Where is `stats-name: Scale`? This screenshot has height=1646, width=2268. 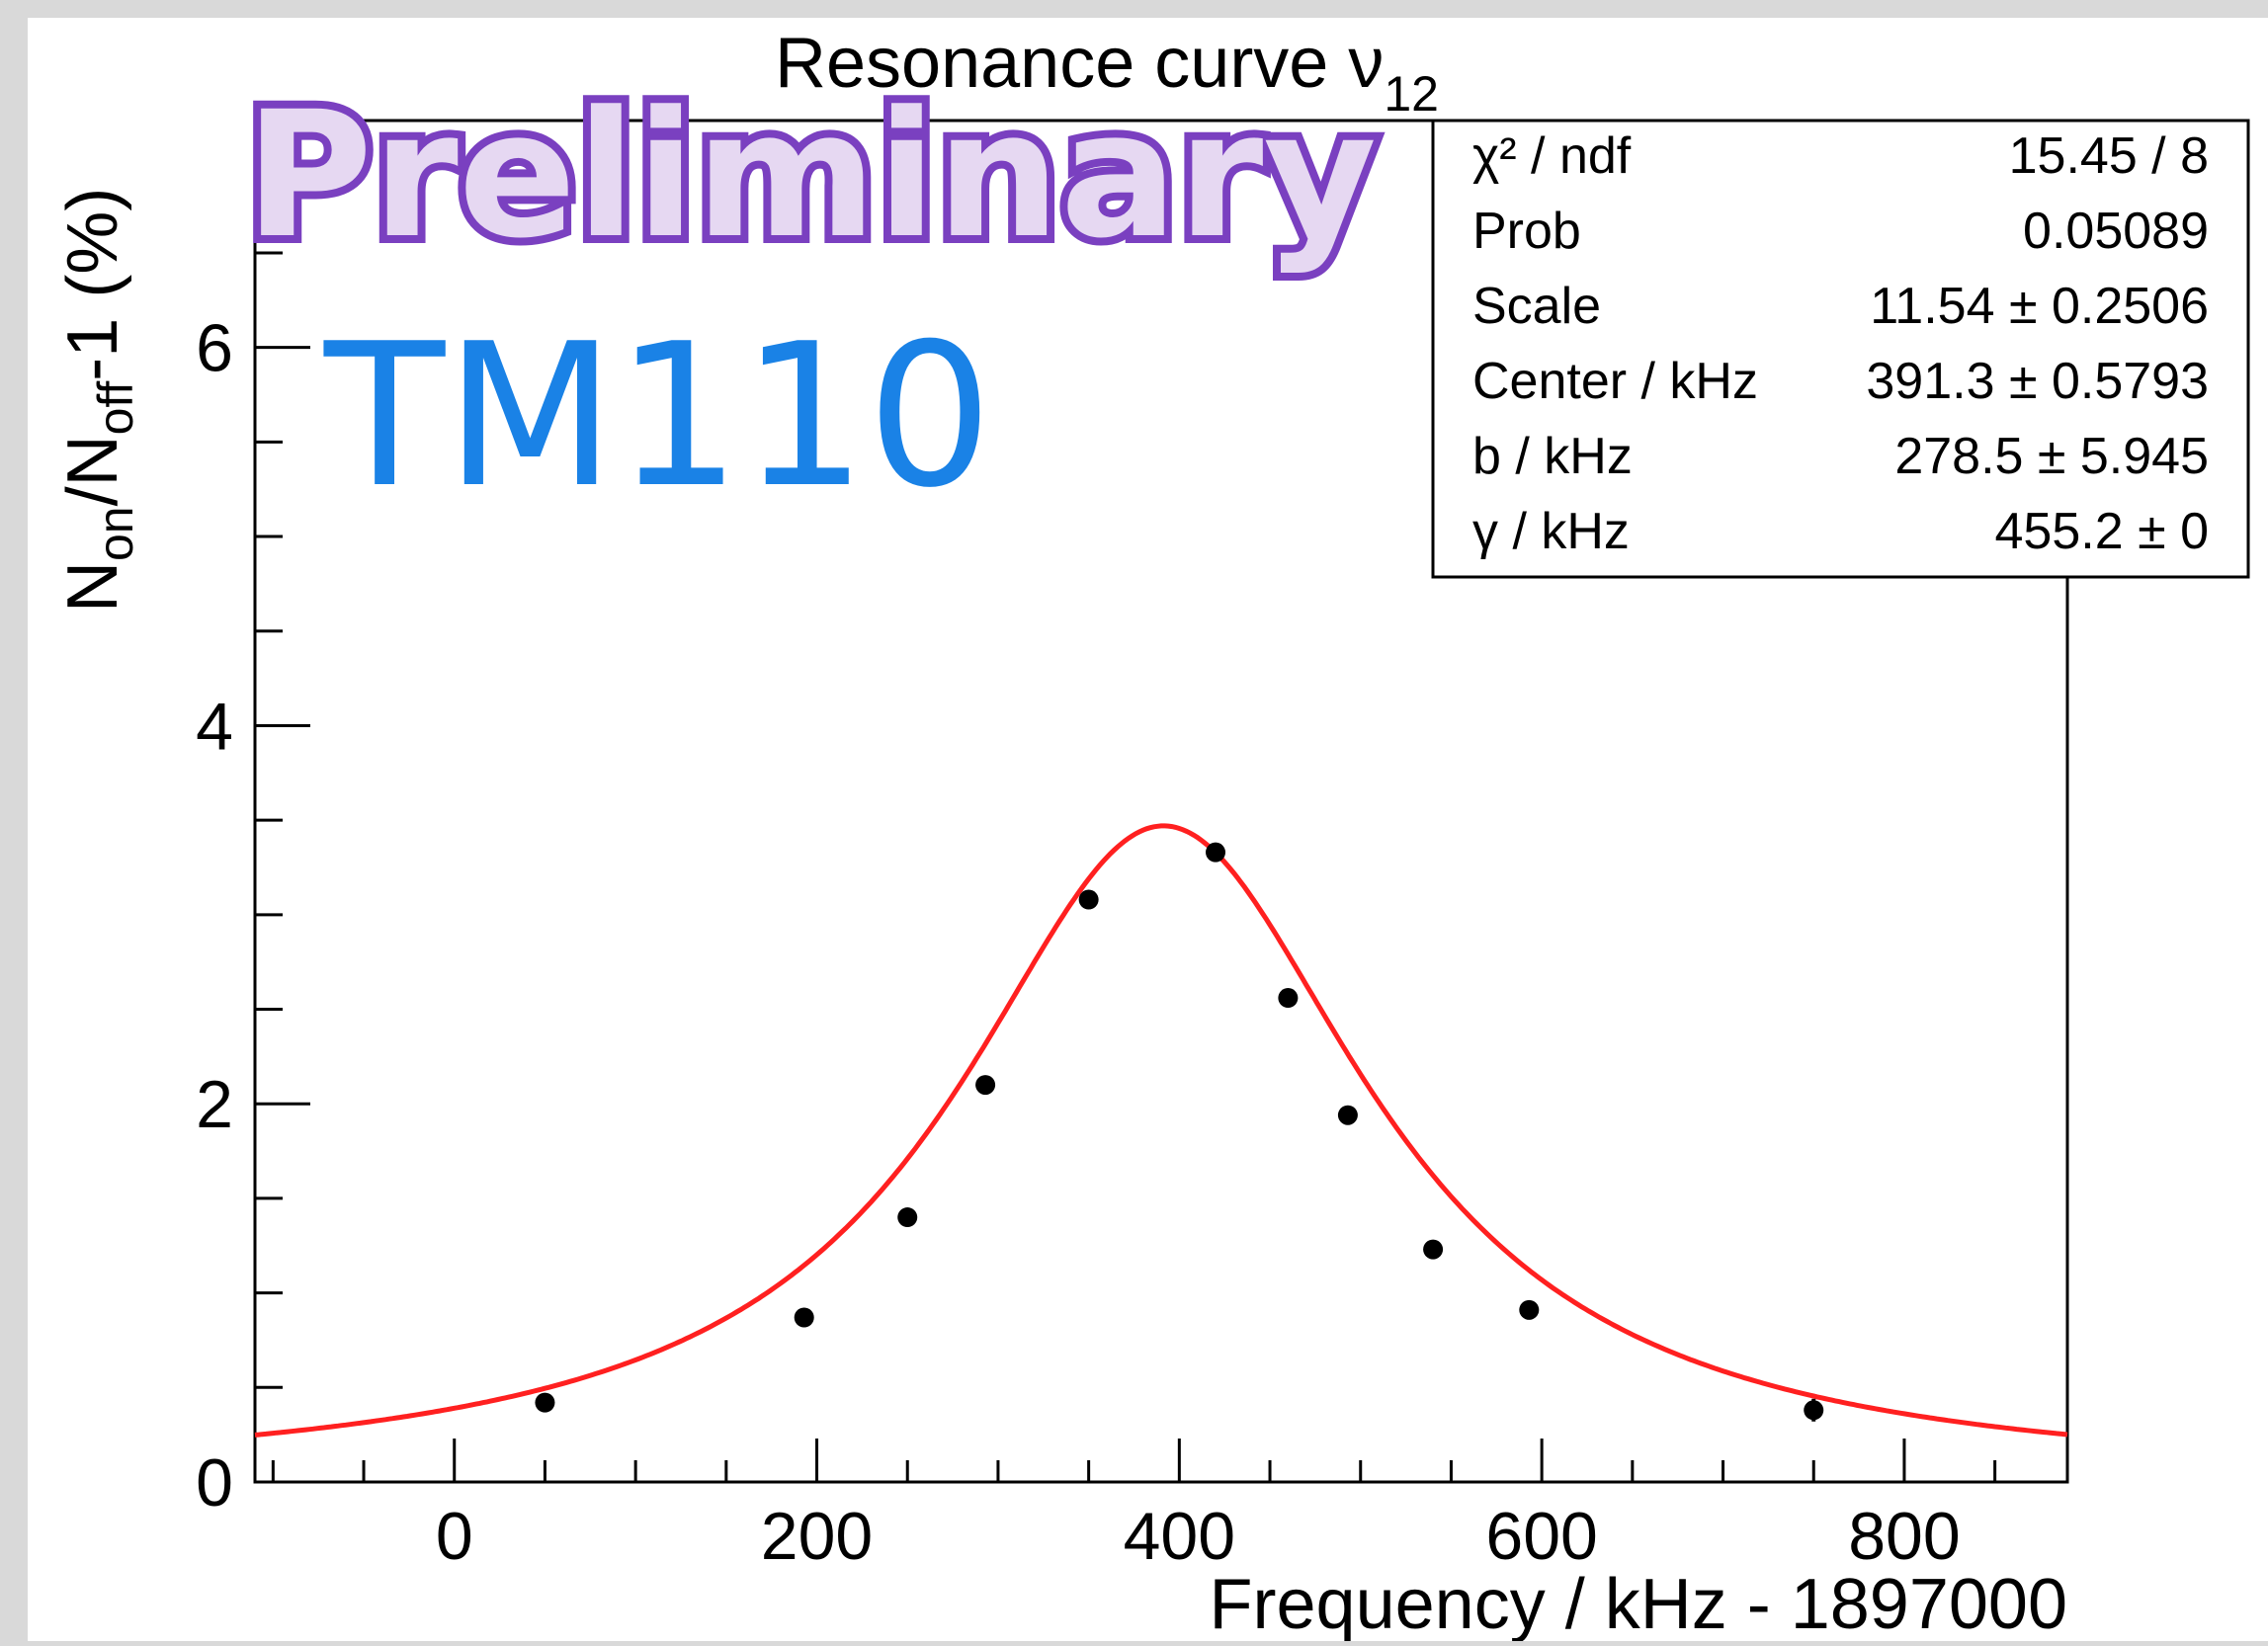 stats-name: Scale is located at coordinates (1536, 306).